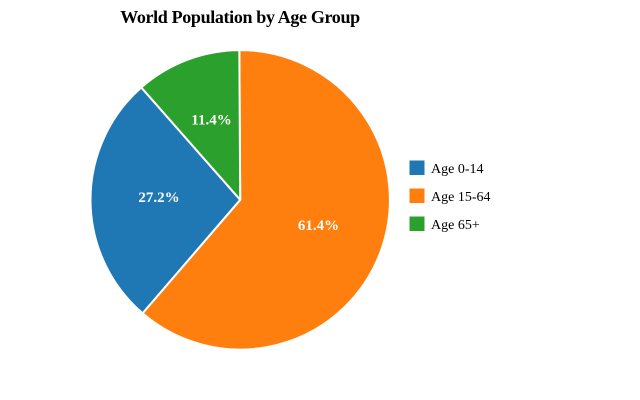 This screenshot has height=400, width=640. Describe the element at coordinates (457, 169) in the screenshot. I see `svg-text: Age 0-14` at that location.